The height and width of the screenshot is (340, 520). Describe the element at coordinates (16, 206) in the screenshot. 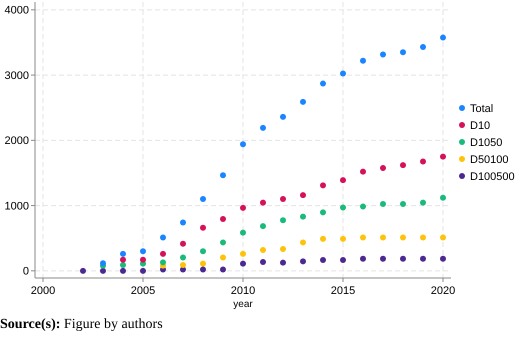

I see `y-tick-label: 1000` at that location.